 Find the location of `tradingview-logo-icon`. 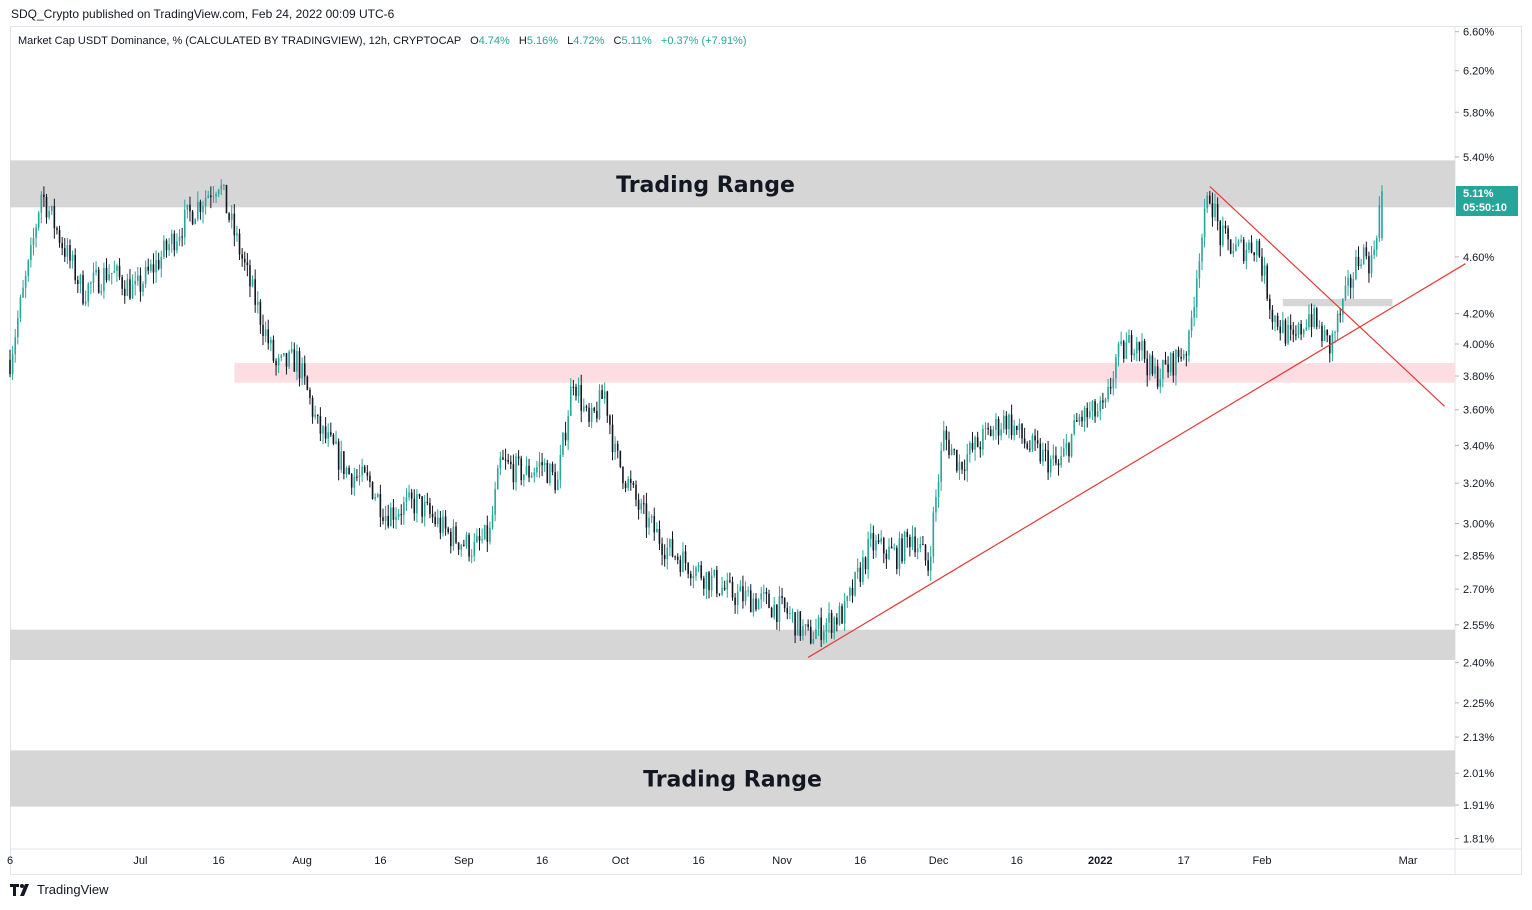

tradingview-logo-icon is located at coordinates (19, 889).